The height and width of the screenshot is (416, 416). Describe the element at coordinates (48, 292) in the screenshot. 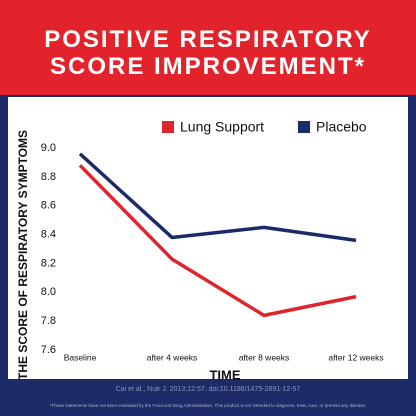

I see `y-tick-label: 8.0` at that location.